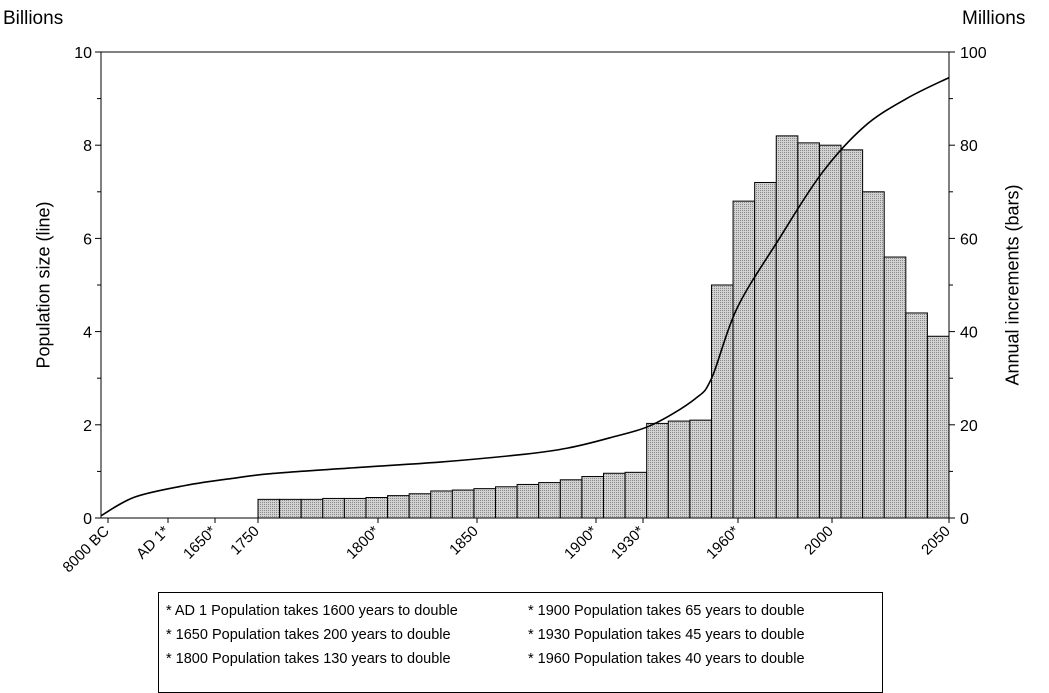 The height and width of the screenshot is (693, 1049). Describe the element at coordinates (33, 18) in the screenshot. I see `left-axis-unit: Billions` at that location.